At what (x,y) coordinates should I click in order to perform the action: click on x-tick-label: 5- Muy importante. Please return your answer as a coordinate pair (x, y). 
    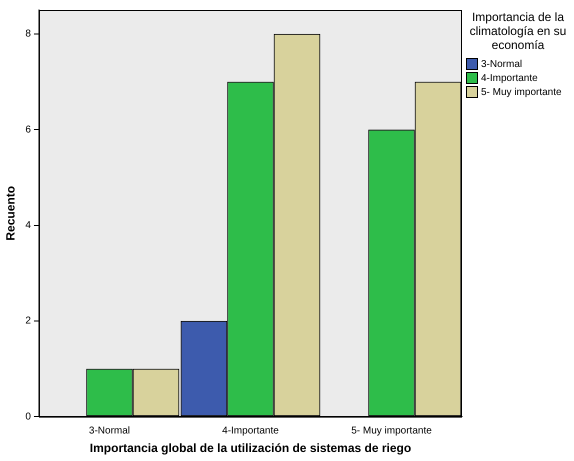
    Looking at the image, I should click on (391, 430).